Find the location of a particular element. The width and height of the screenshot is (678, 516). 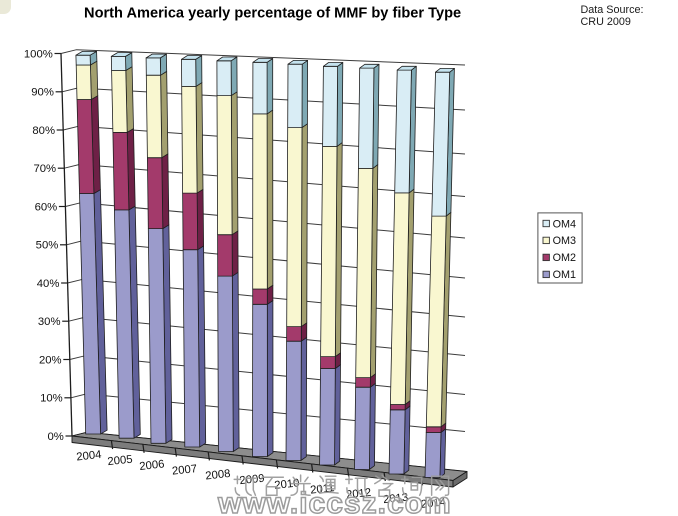

svg-text: OM1 is located at coordinates (564, 275).